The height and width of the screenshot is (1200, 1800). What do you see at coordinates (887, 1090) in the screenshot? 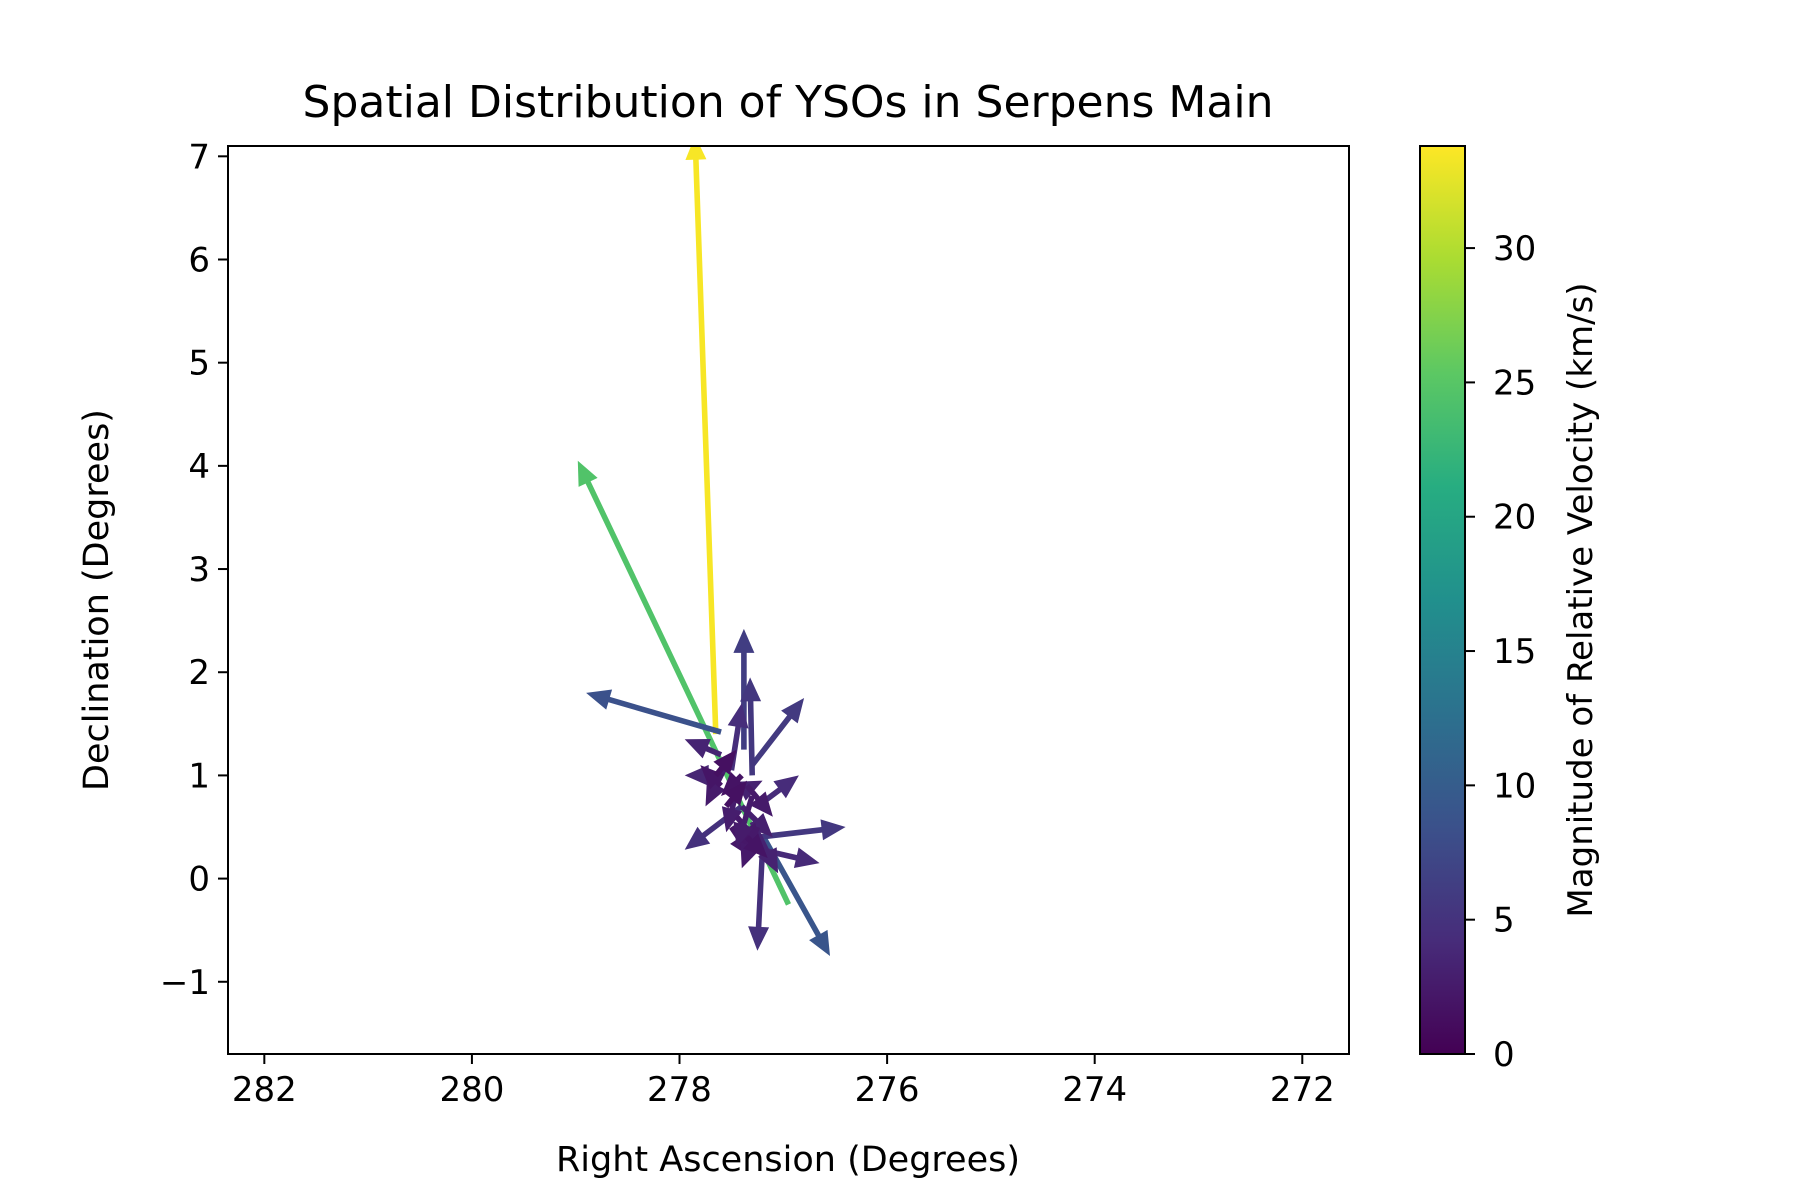
I see `x-tick-label: 276` at bounding box center [887, 1090].